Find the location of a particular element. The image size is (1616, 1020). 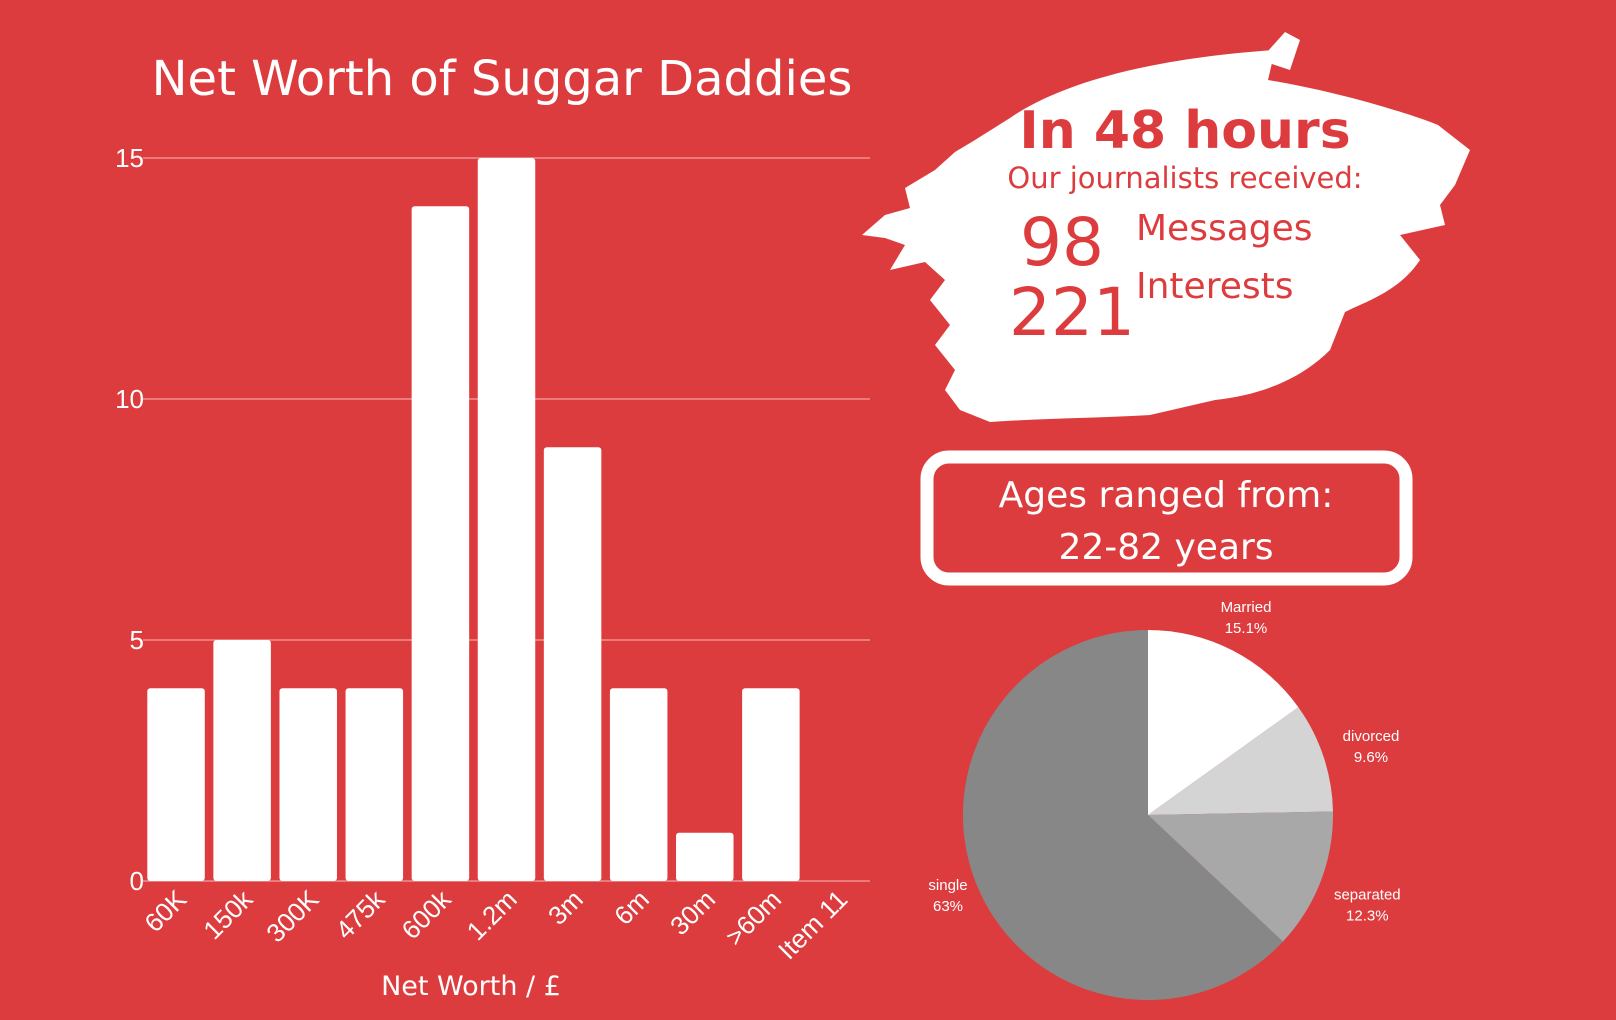

x-axis-title: Net Worth / £ is located at coordinates (471, 986).